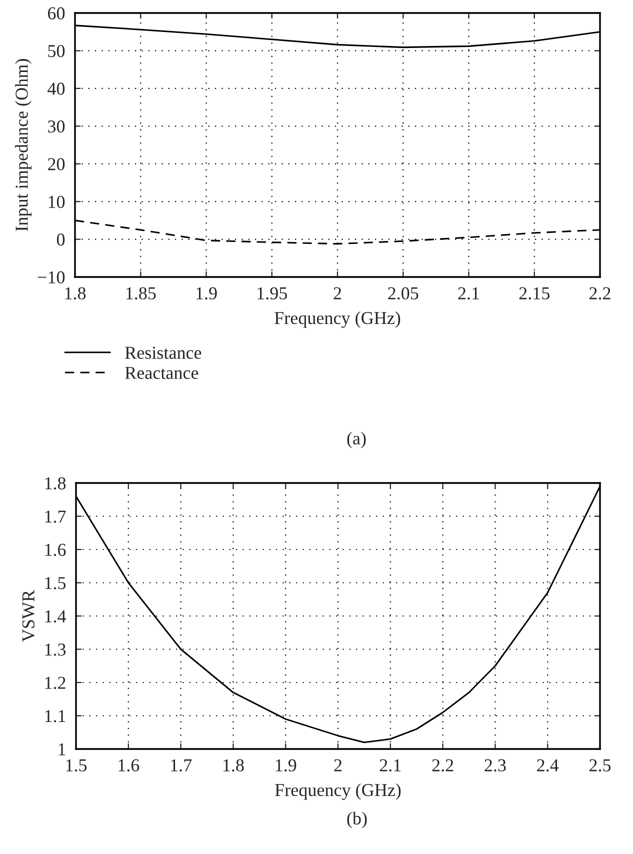 The height and width of the screenshot is (854, 633). Describe the element at coordinates (161, 372) in the screenshot. I see `legend-label: Reactance` at that location.